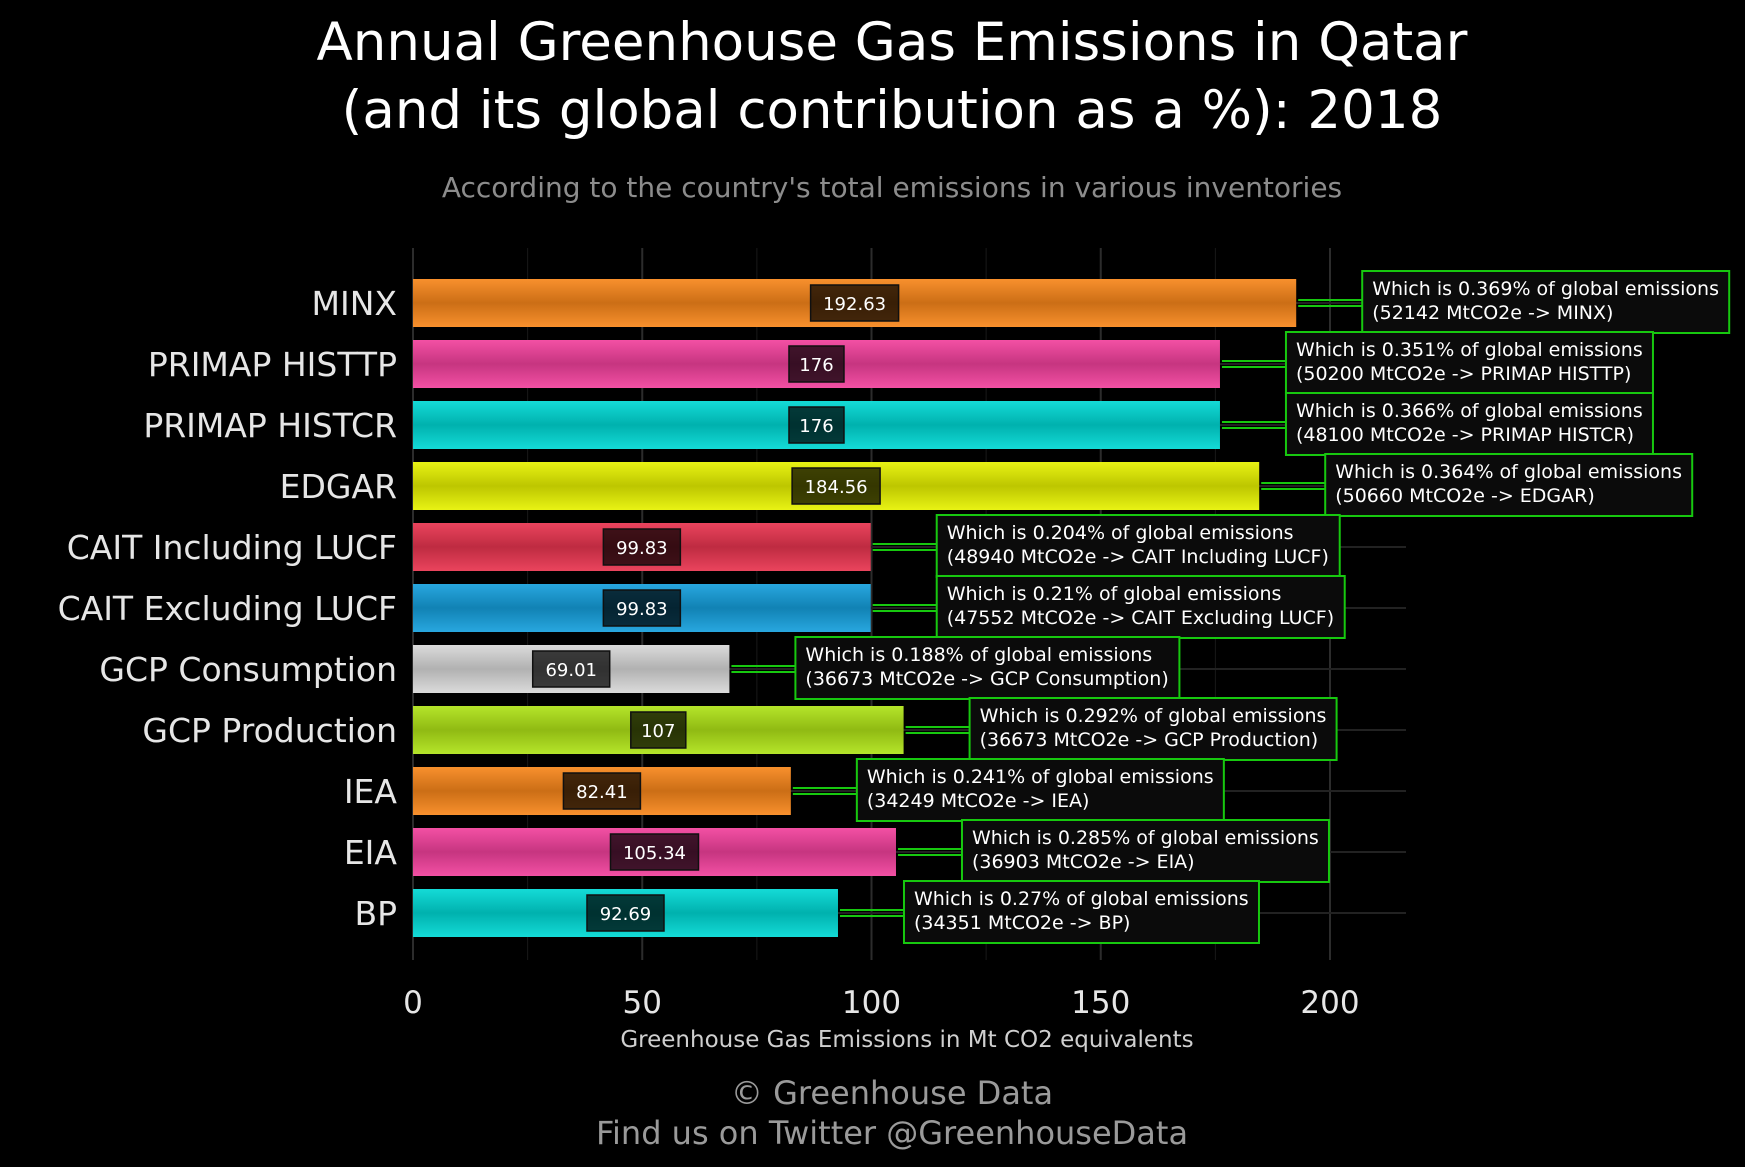 The image size is (1745, 1167). Describe the element at coordinates (1463, 374) in the screenshot. I see `annotation-line2: (50200 MtCO2e -> PRIMAP HISTTP)` at that location.